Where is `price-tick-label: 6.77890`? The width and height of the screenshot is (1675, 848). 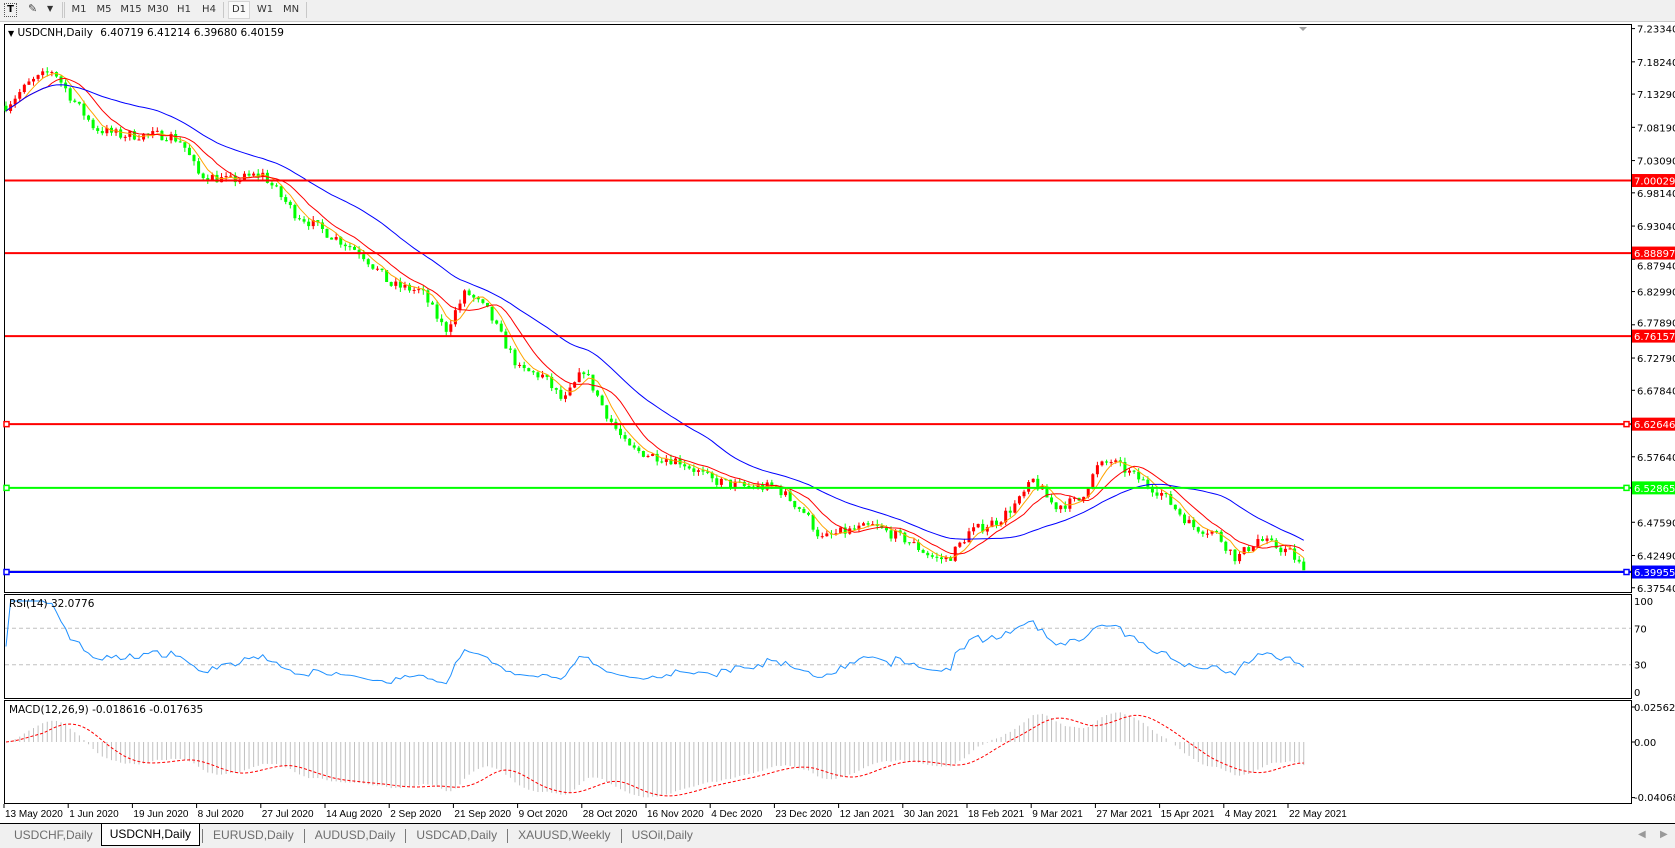
price-tick-label: 6.77890 is located at coordinates (1656, 324).